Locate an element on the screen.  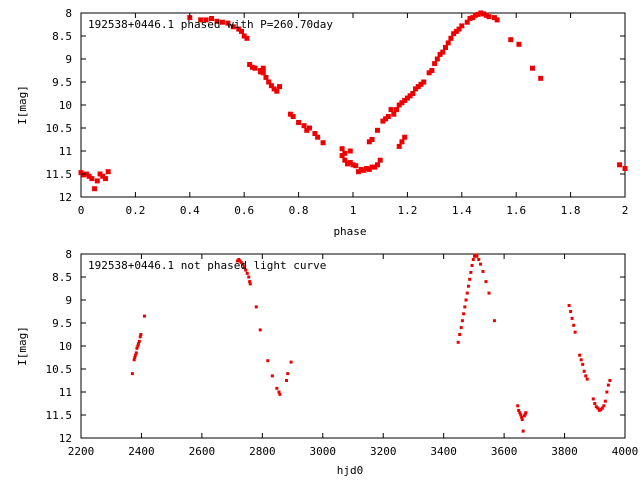
y-tick-label: 10 is located at coordinates (65, 105).